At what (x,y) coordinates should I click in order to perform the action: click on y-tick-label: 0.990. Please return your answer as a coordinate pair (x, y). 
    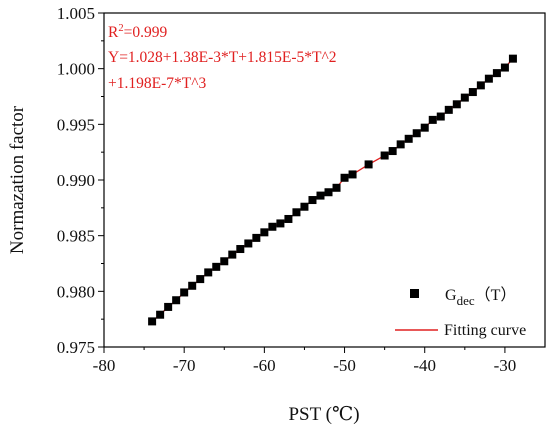
    Looking at the image, I should click on (76, 180).